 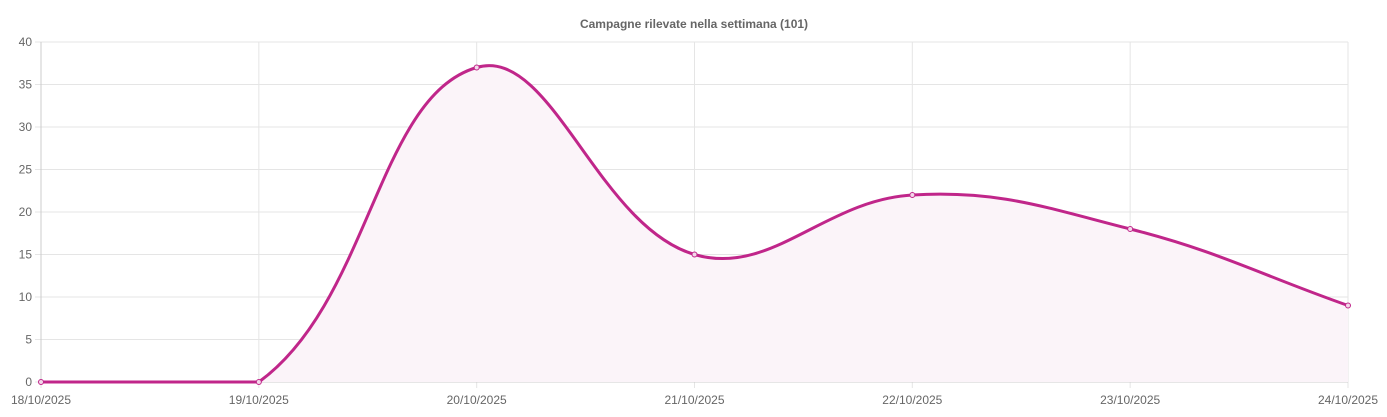 What do you see at coordinates (26, 255) in the screenshot?
I see `y-tick-label: 15` at bounding box center [26, 255].